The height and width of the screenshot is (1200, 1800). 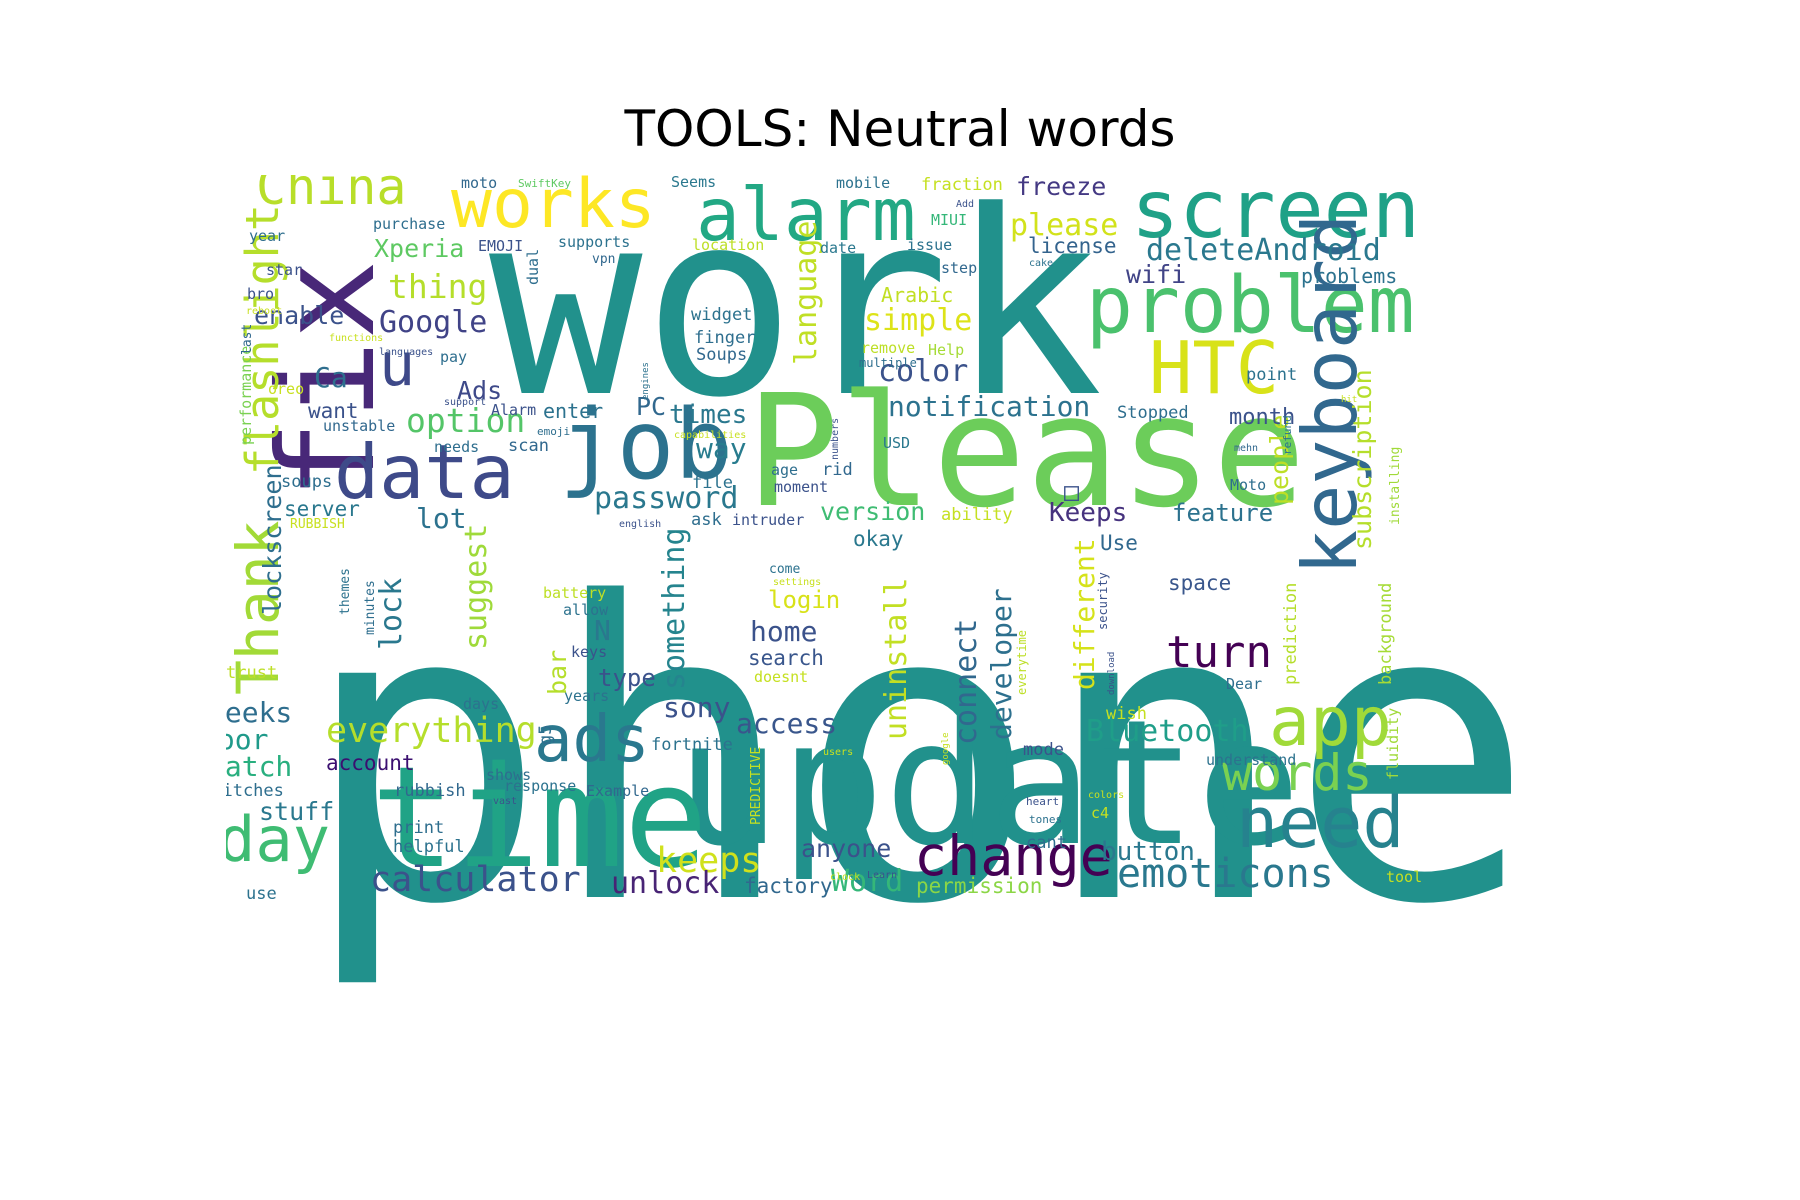 What do you see at coordinates (513, 410) in the screenshot?
I see `word-alarm: Alarm` at bounding box center [513, 410].